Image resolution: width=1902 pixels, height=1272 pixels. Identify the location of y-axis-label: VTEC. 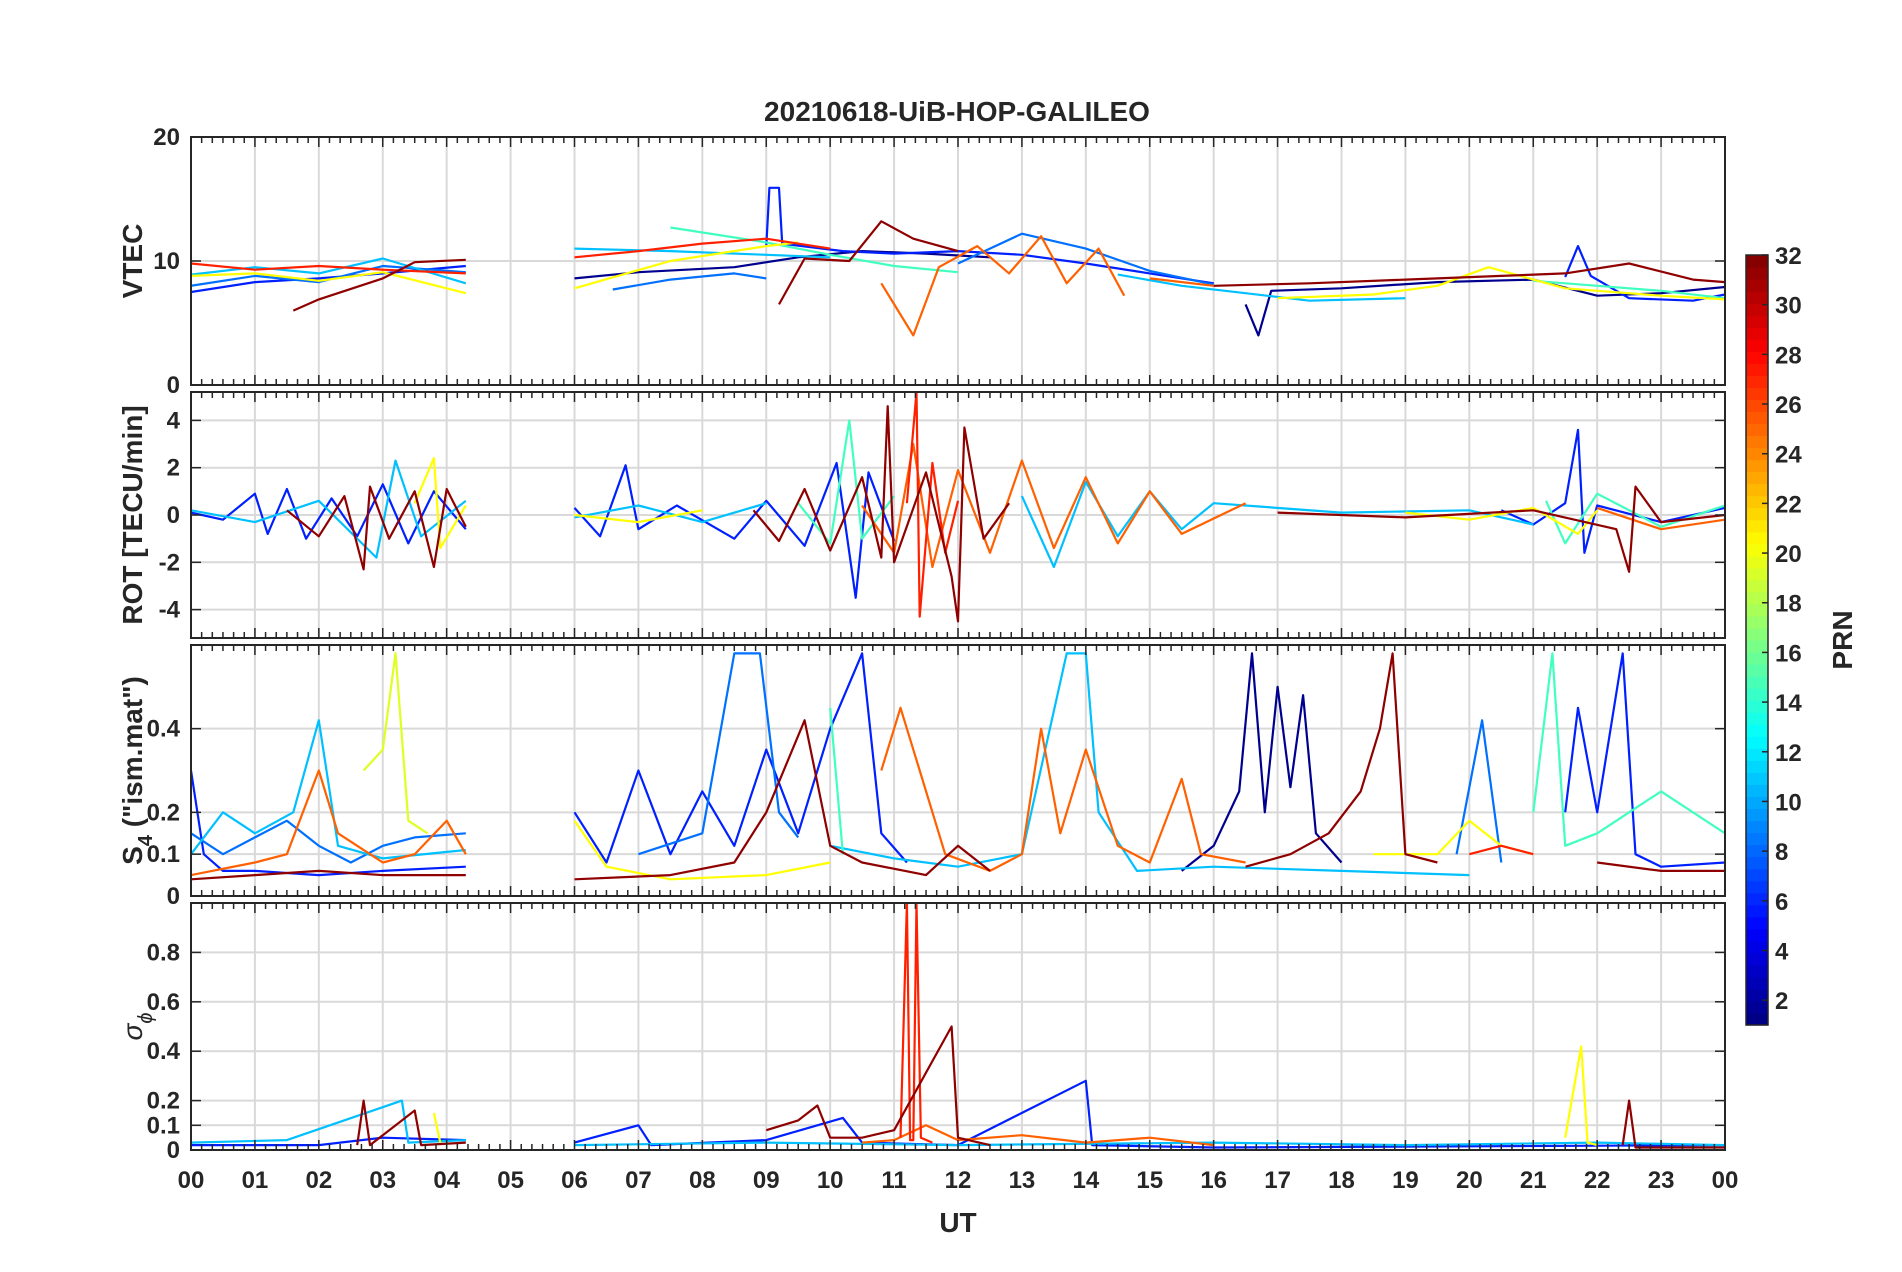
(132, 261).